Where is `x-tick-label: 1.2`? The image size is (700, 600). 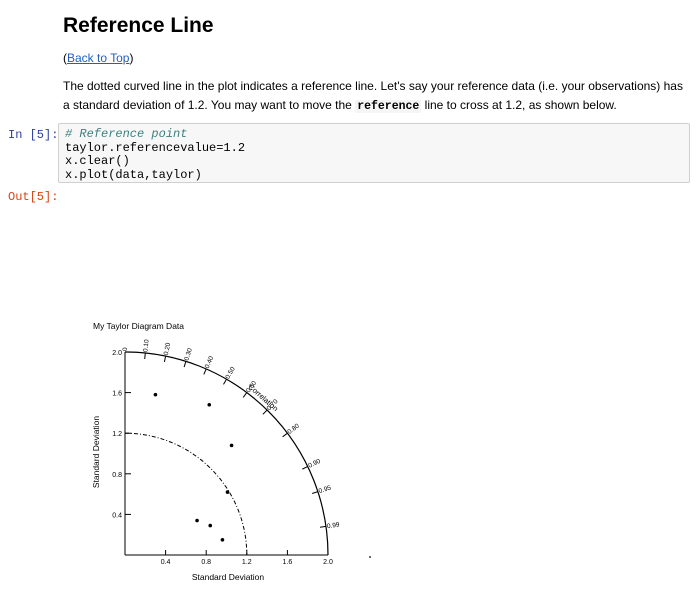
x-tick-label: 1.2 is located at coordinates (247, 562).